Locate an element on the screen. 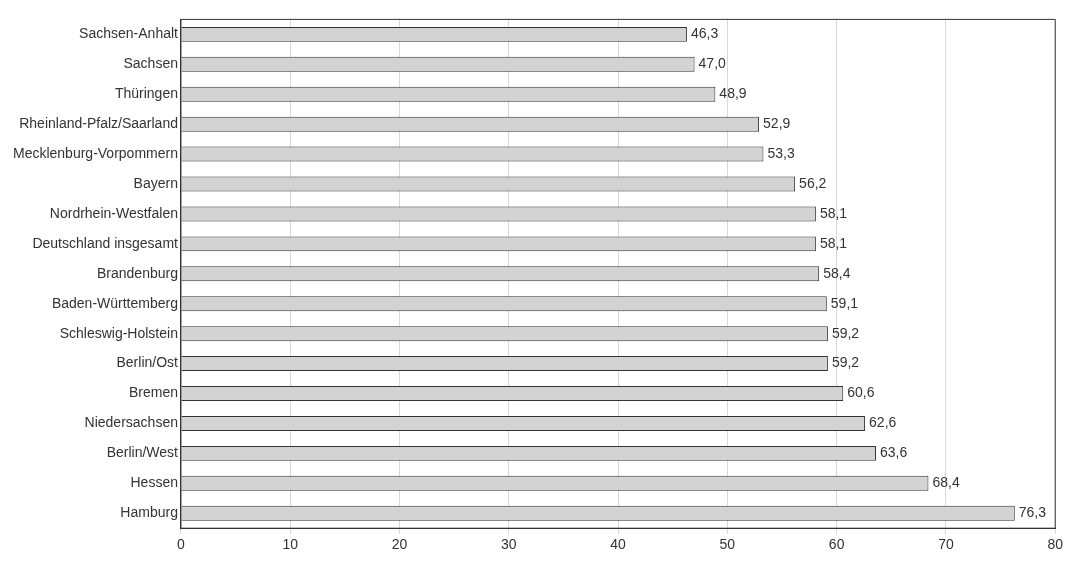 This screenshot has height=567, width=1074. y-tick-label: Mecklenburg-Vorpommern is located at coordinates (95, 152).